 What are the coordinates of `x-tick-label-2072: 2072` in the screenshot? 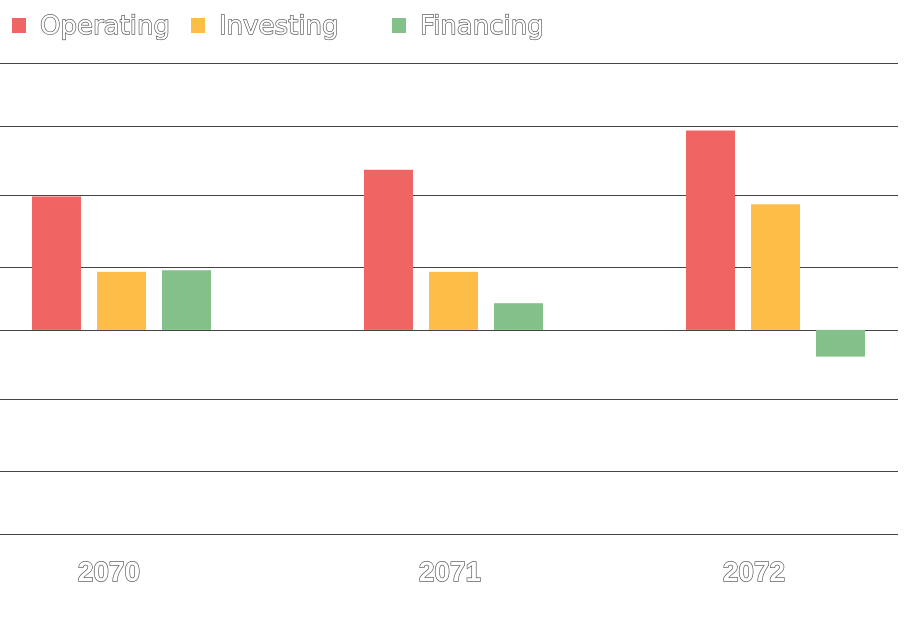 It's located at (754, 571).